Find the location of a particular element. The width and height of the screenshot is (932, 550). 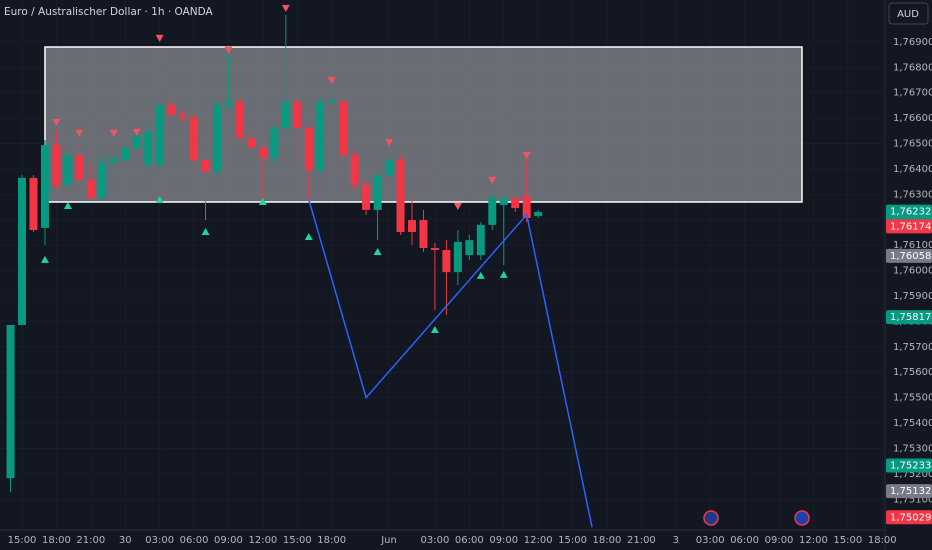

chart-title: Euro / Australischer Dollar · 1h · OANDA is located at coordinates (109, 12).